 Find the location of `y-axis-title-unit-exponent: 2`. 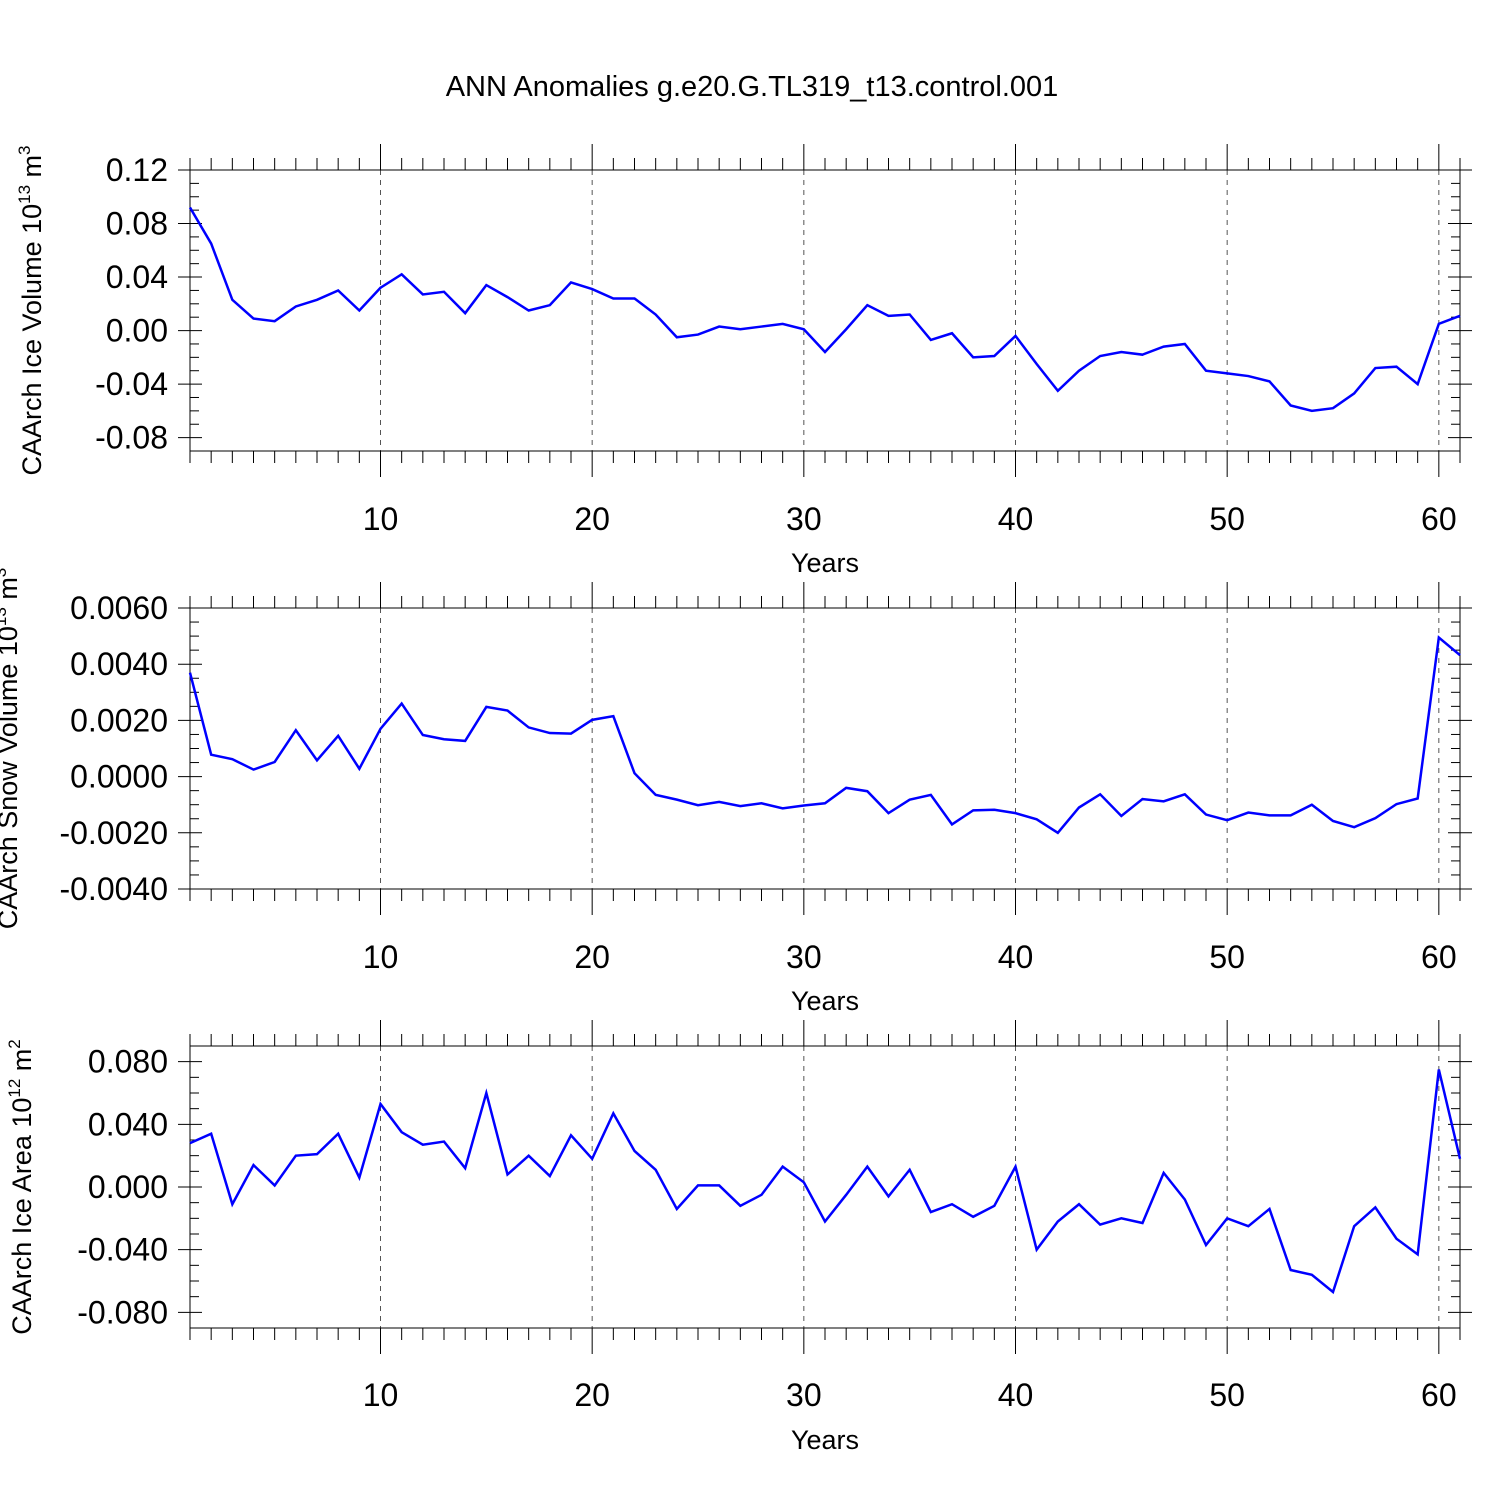

y-axis-title-unit-exponent: 2 is located at coordinates (14, 1043).